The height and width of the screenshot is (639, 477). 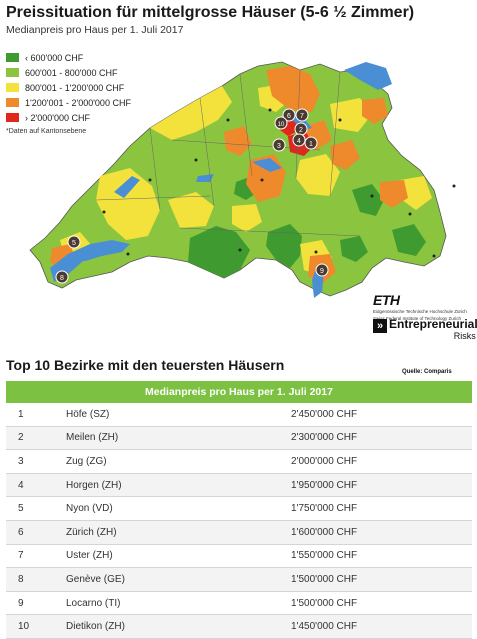 I want to click on source-label: Quelle: Comparis, so click(x=427, y=372).